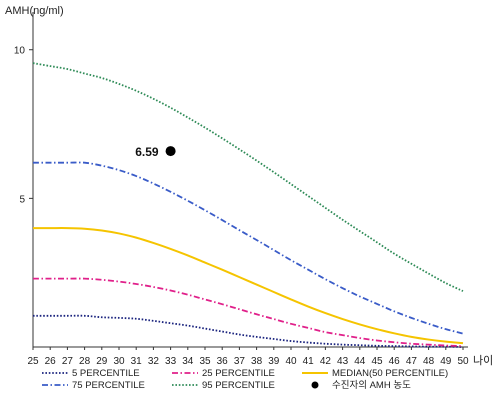  I want to click on x-tick-label: 47, so click(412, 361).